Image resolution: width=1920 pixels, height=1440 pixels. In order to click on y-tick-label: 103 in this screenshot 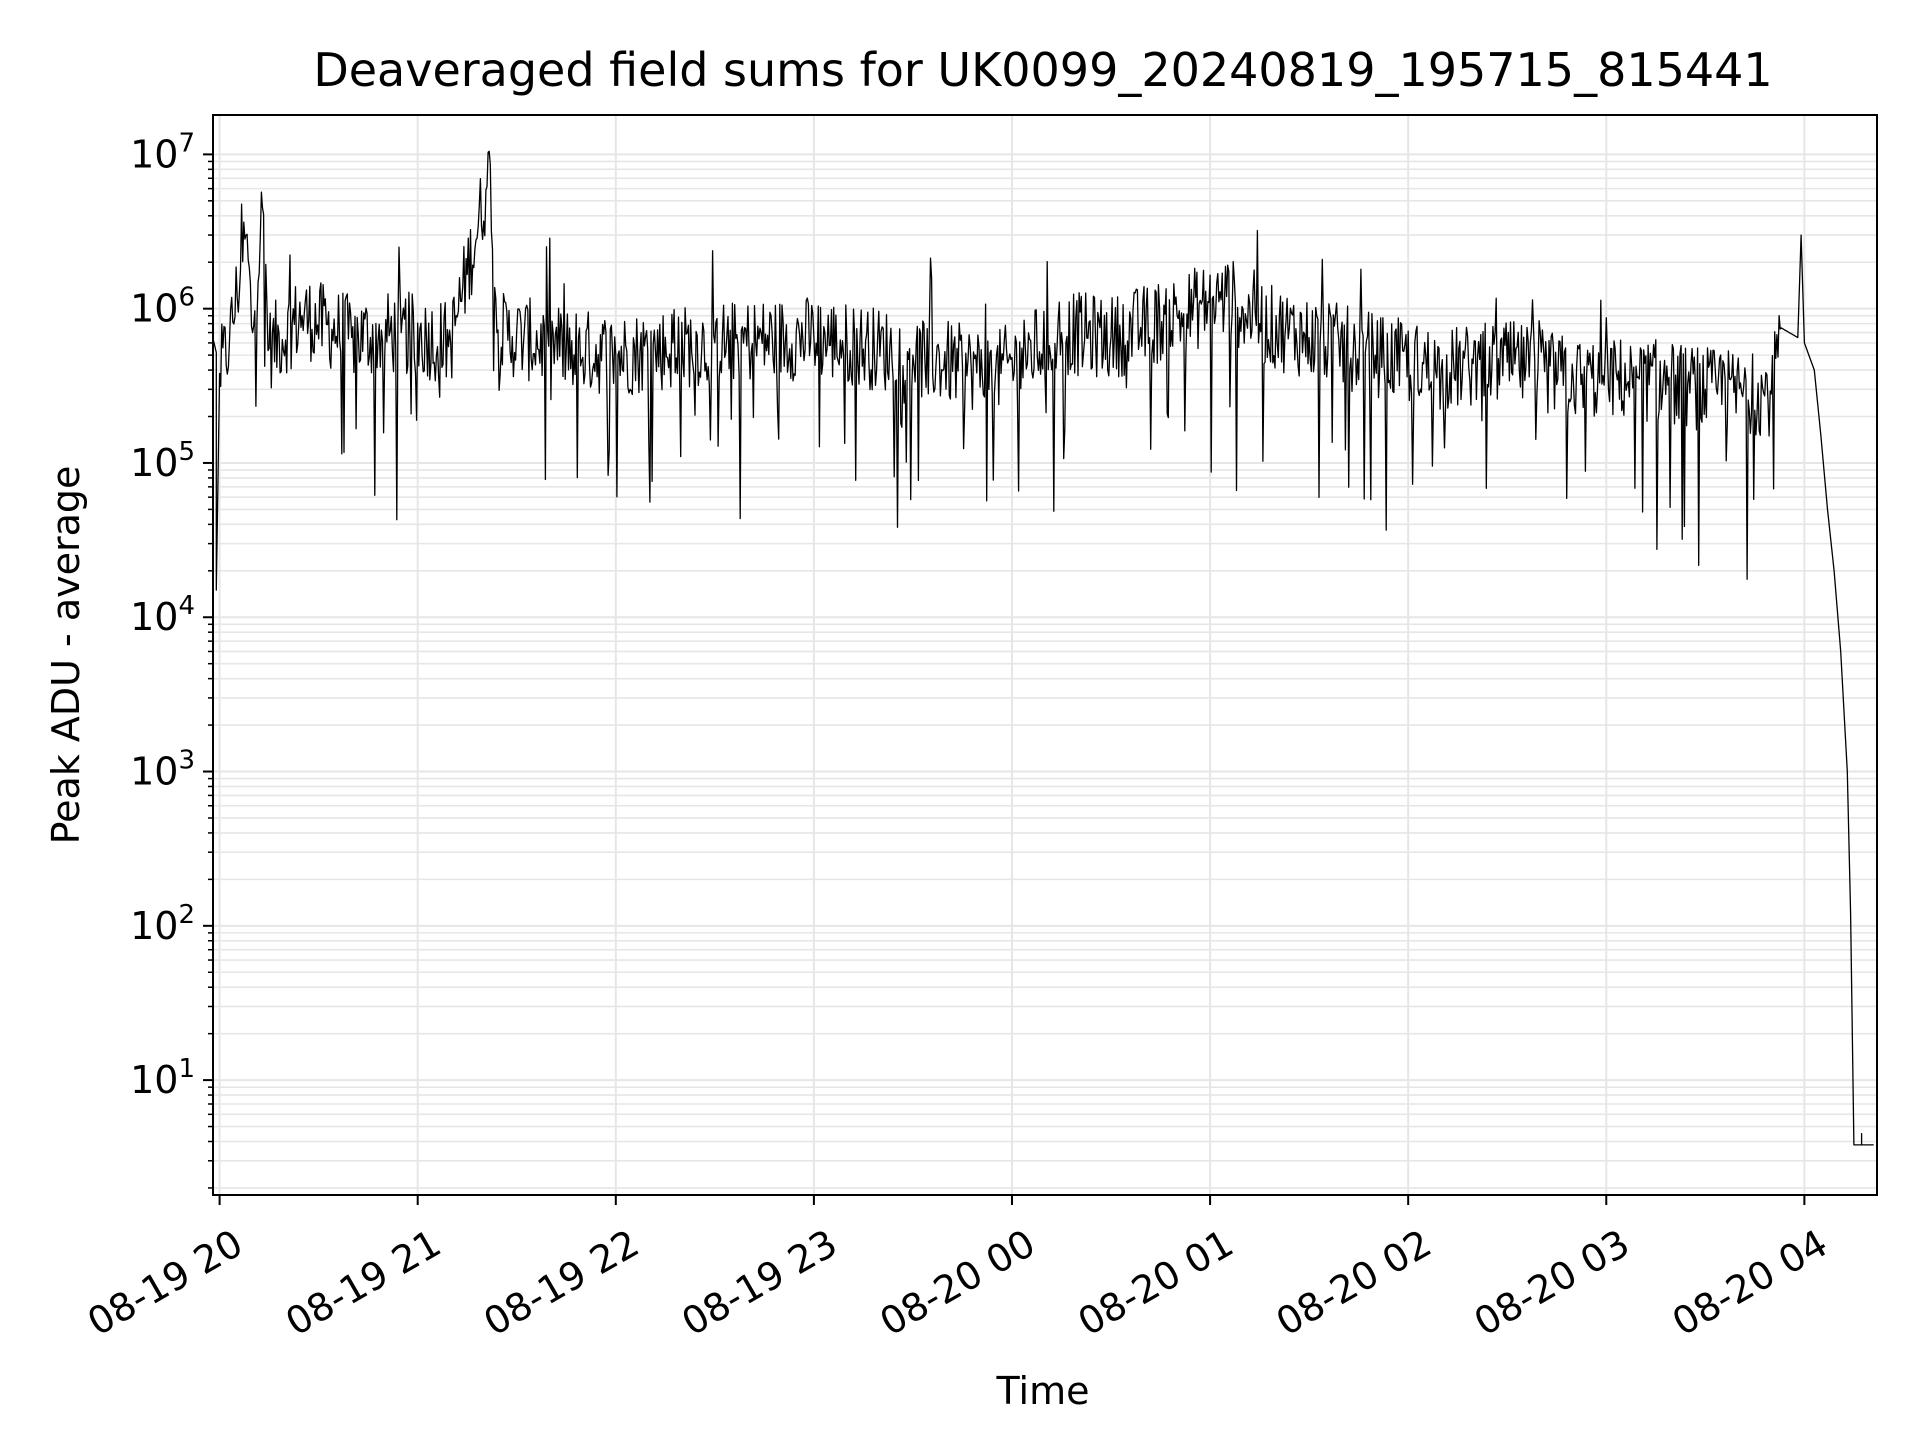, I will do `click(162, 770)`.